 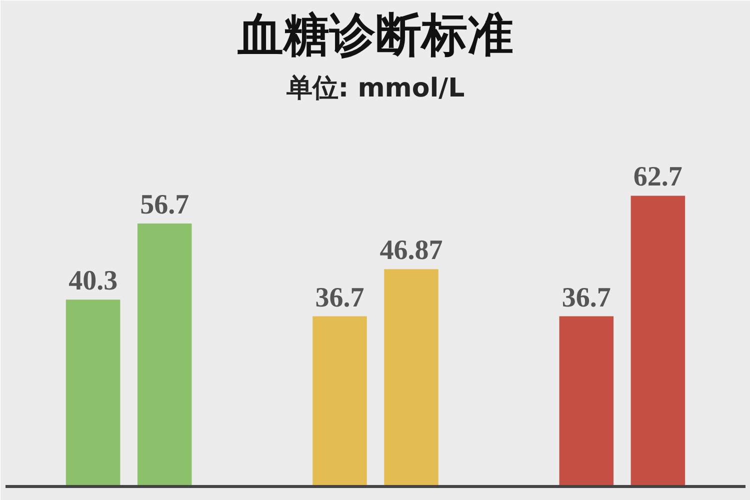 I want to click on data-label: 46.87, so click(x=411, y=250).